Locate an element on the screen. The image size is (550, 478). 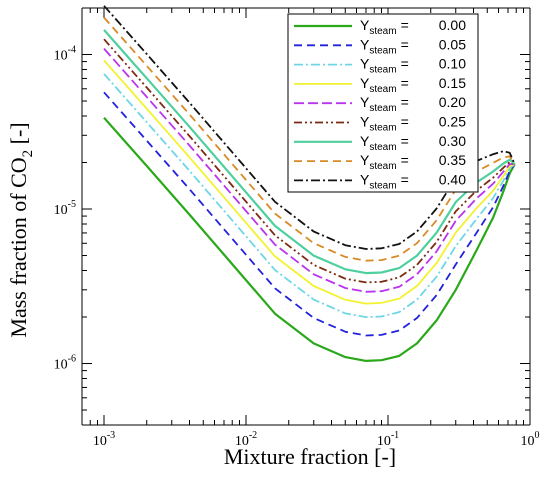
y-axis-label-subscript: 2 is located at coordinates (28, 154).